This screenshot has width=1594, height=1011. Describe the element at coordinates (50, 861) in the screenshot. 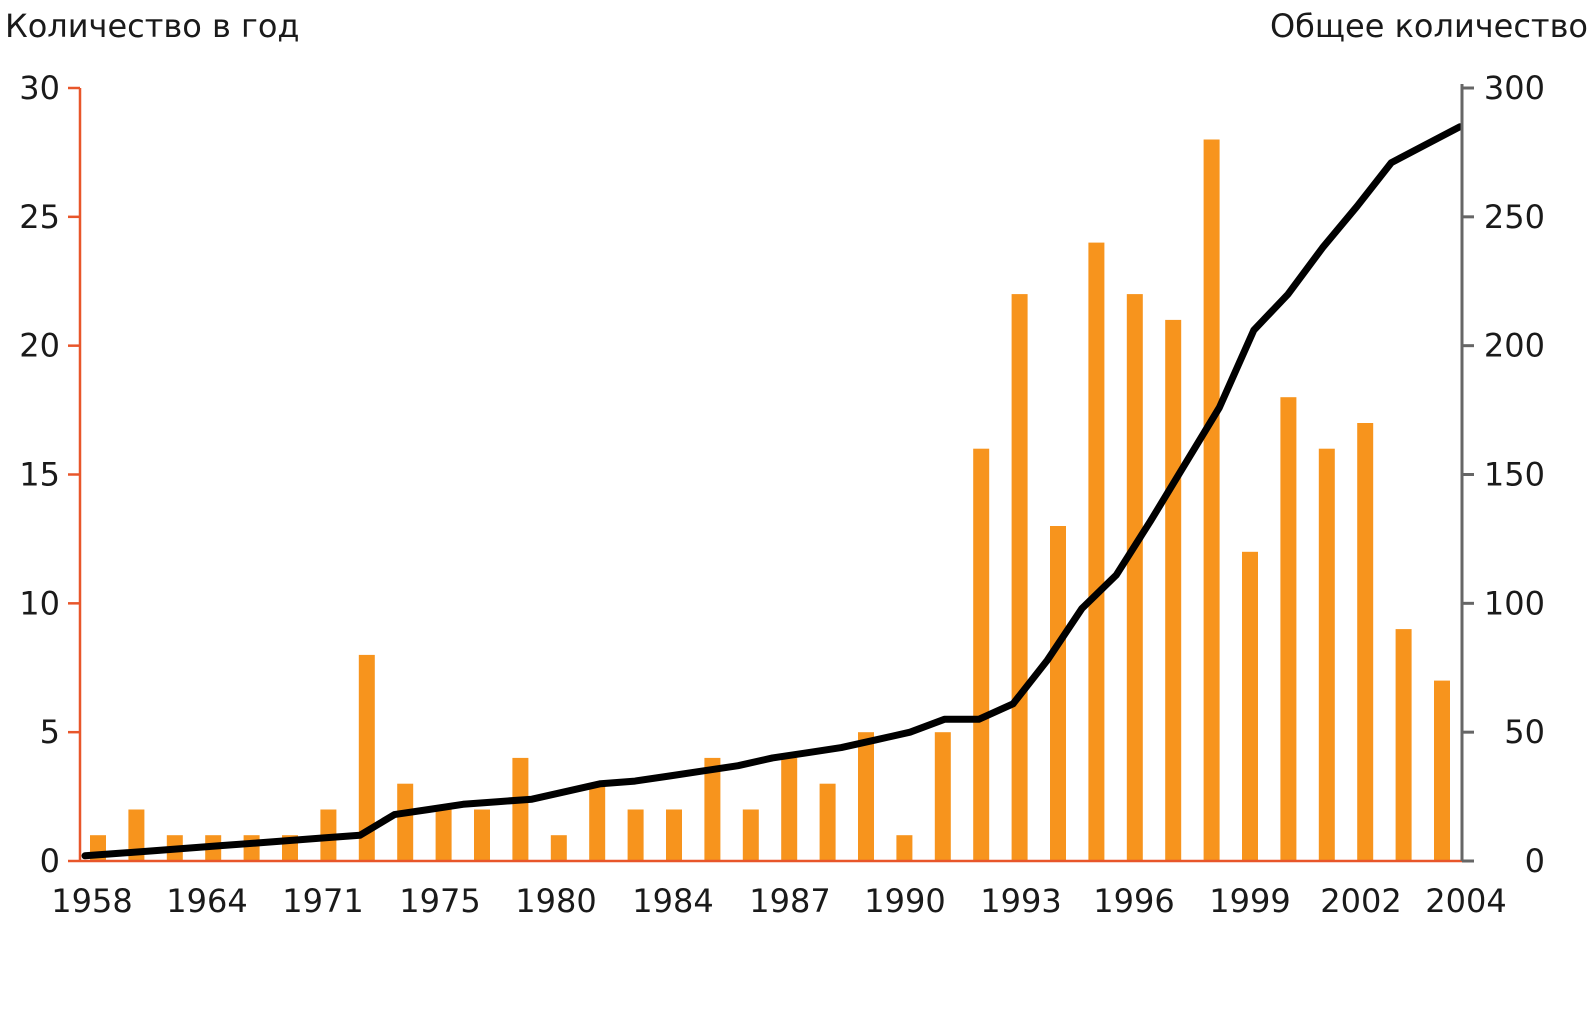

I see `y-left-tick-label: 0` at that location.